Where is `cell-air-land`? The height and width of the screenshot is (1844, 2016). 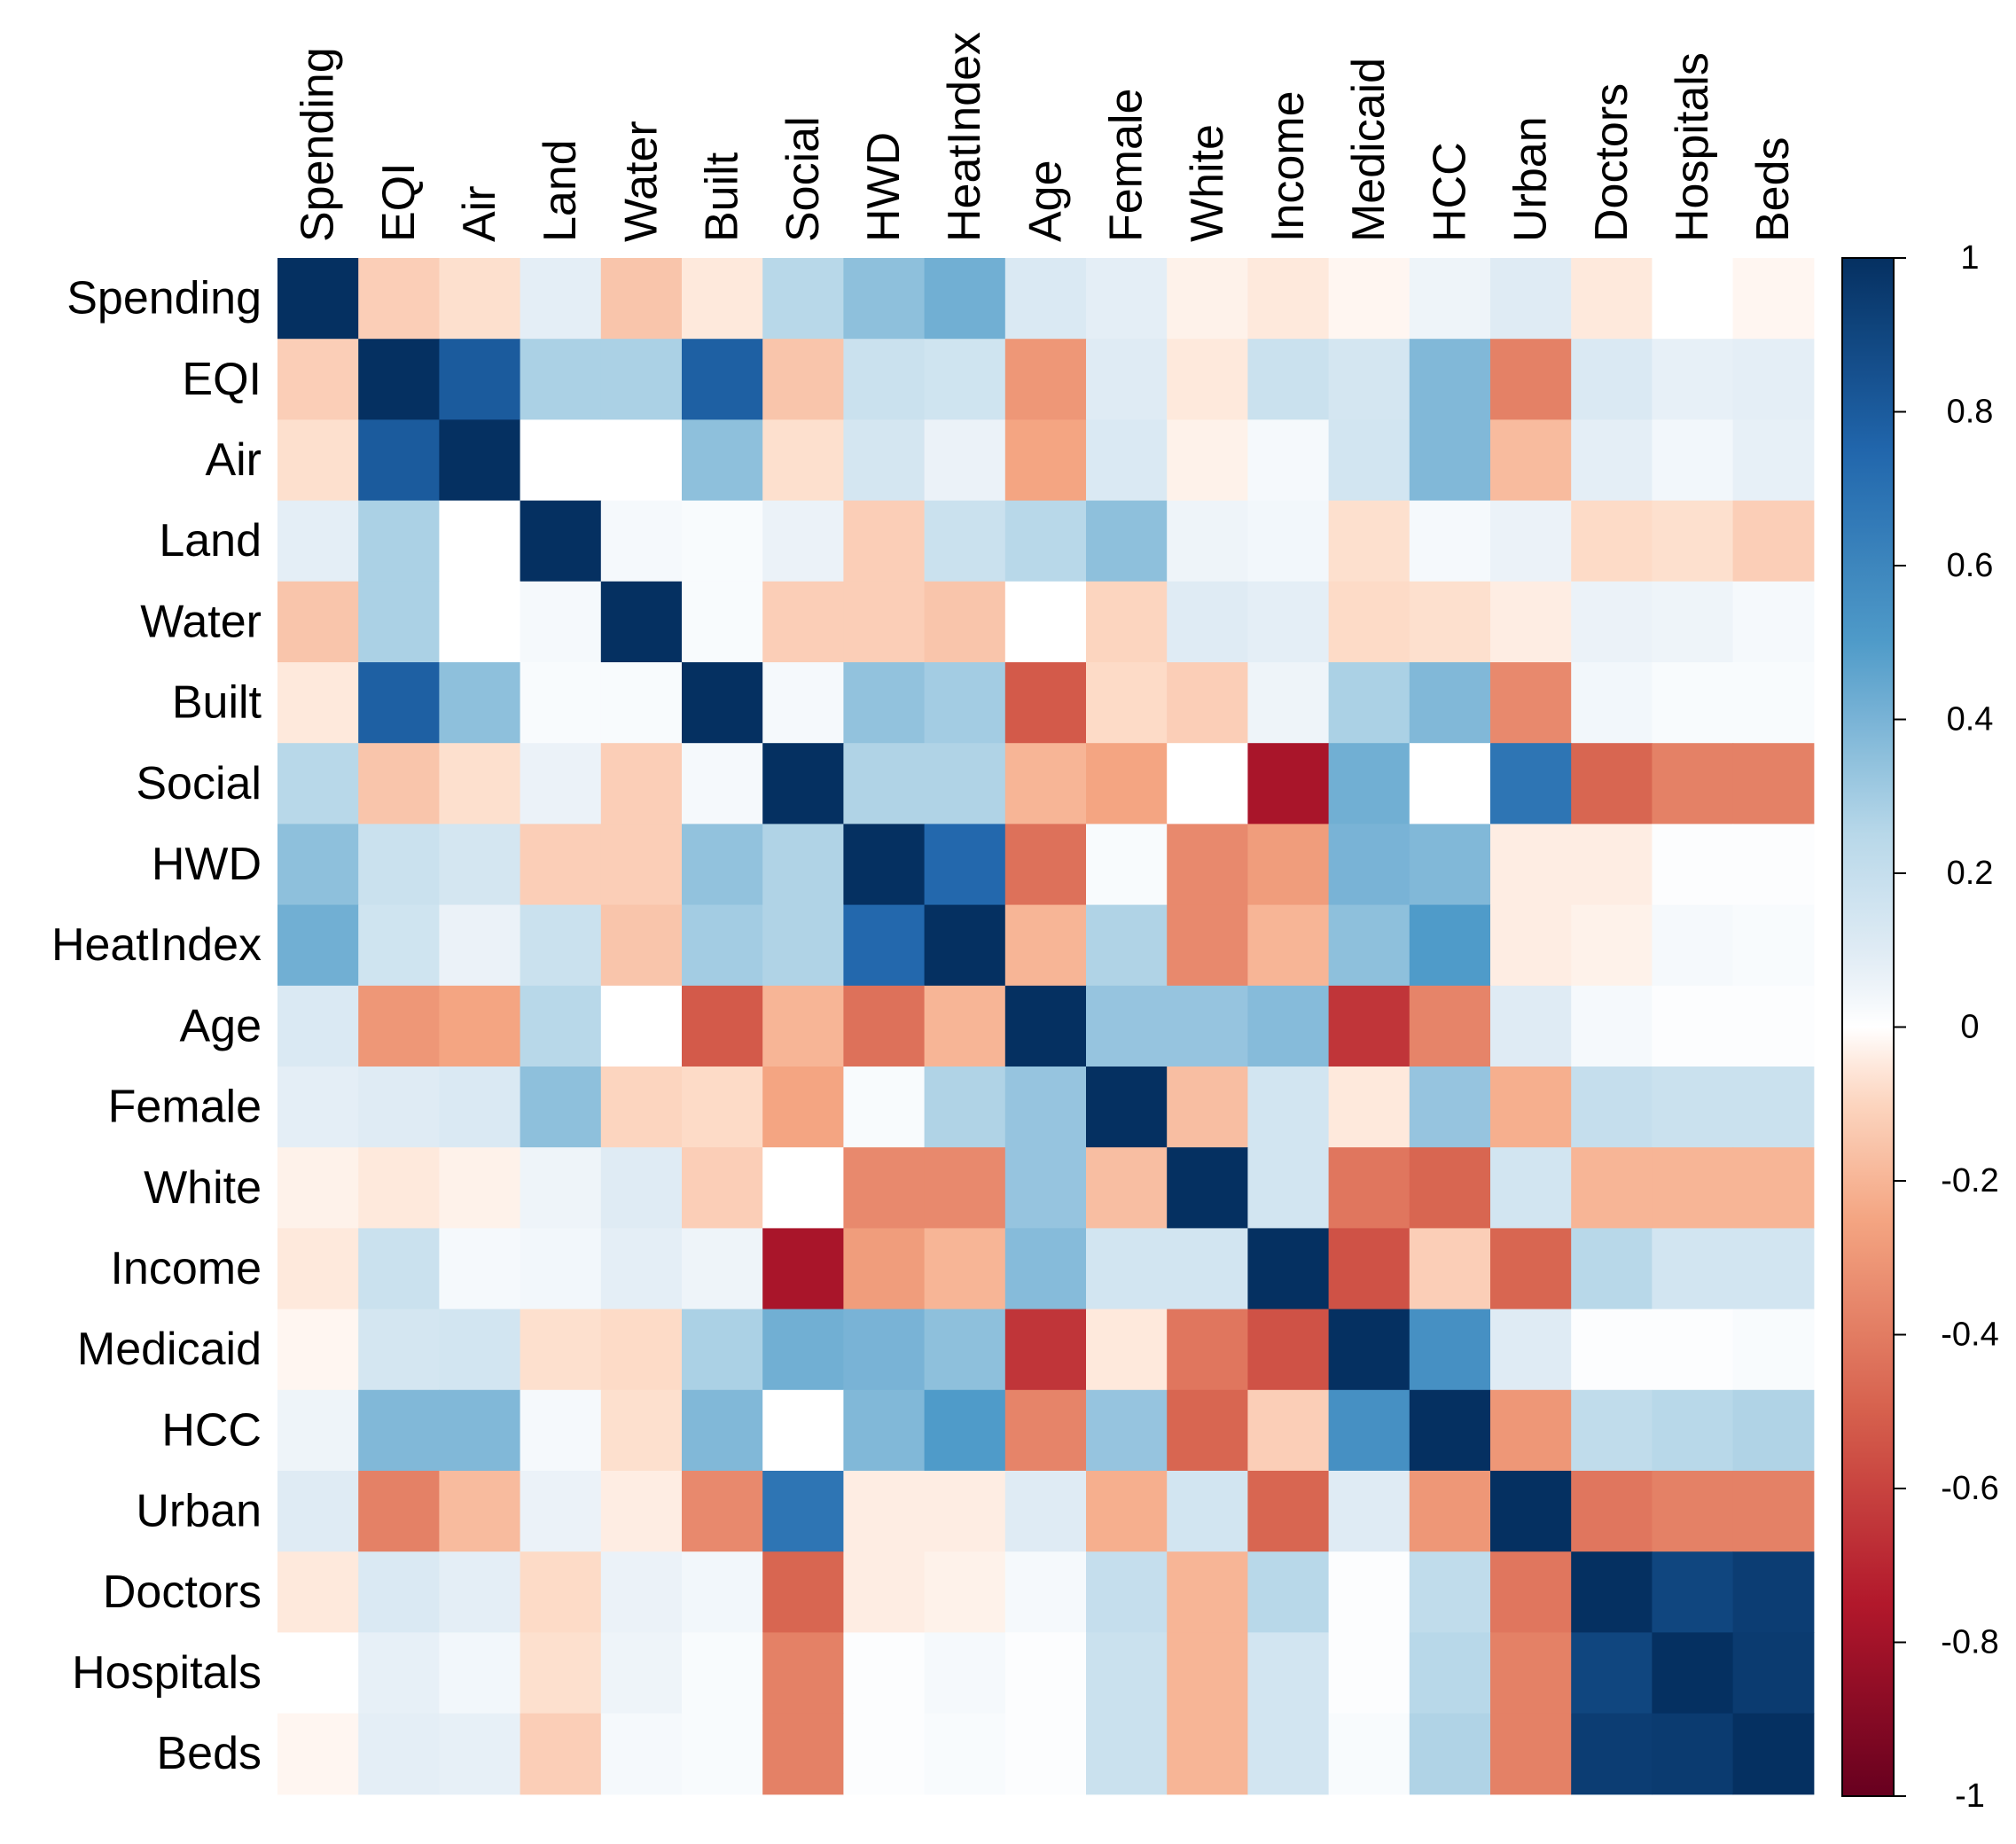
cell-air-land is located at coordinates (561, 460).